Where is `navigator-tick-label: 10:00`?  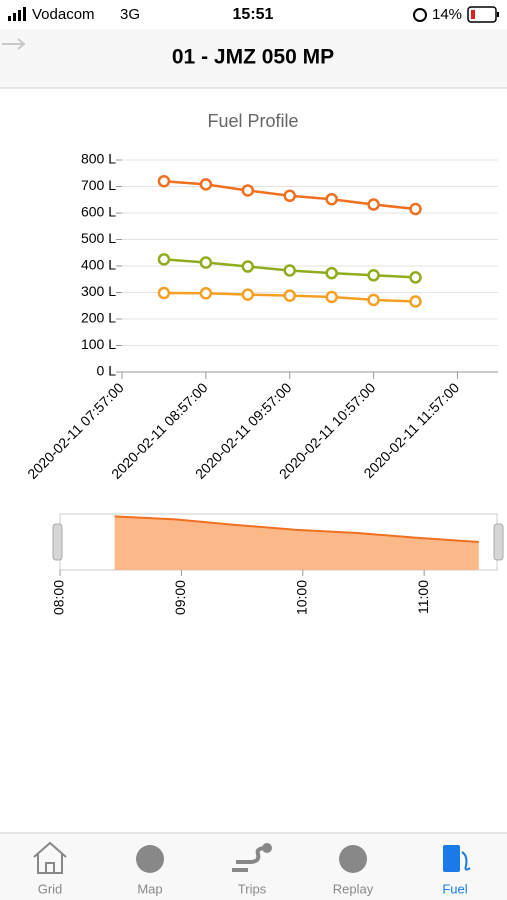
navigator-tick-label: 10:00 is located at coordinates (301, 597).